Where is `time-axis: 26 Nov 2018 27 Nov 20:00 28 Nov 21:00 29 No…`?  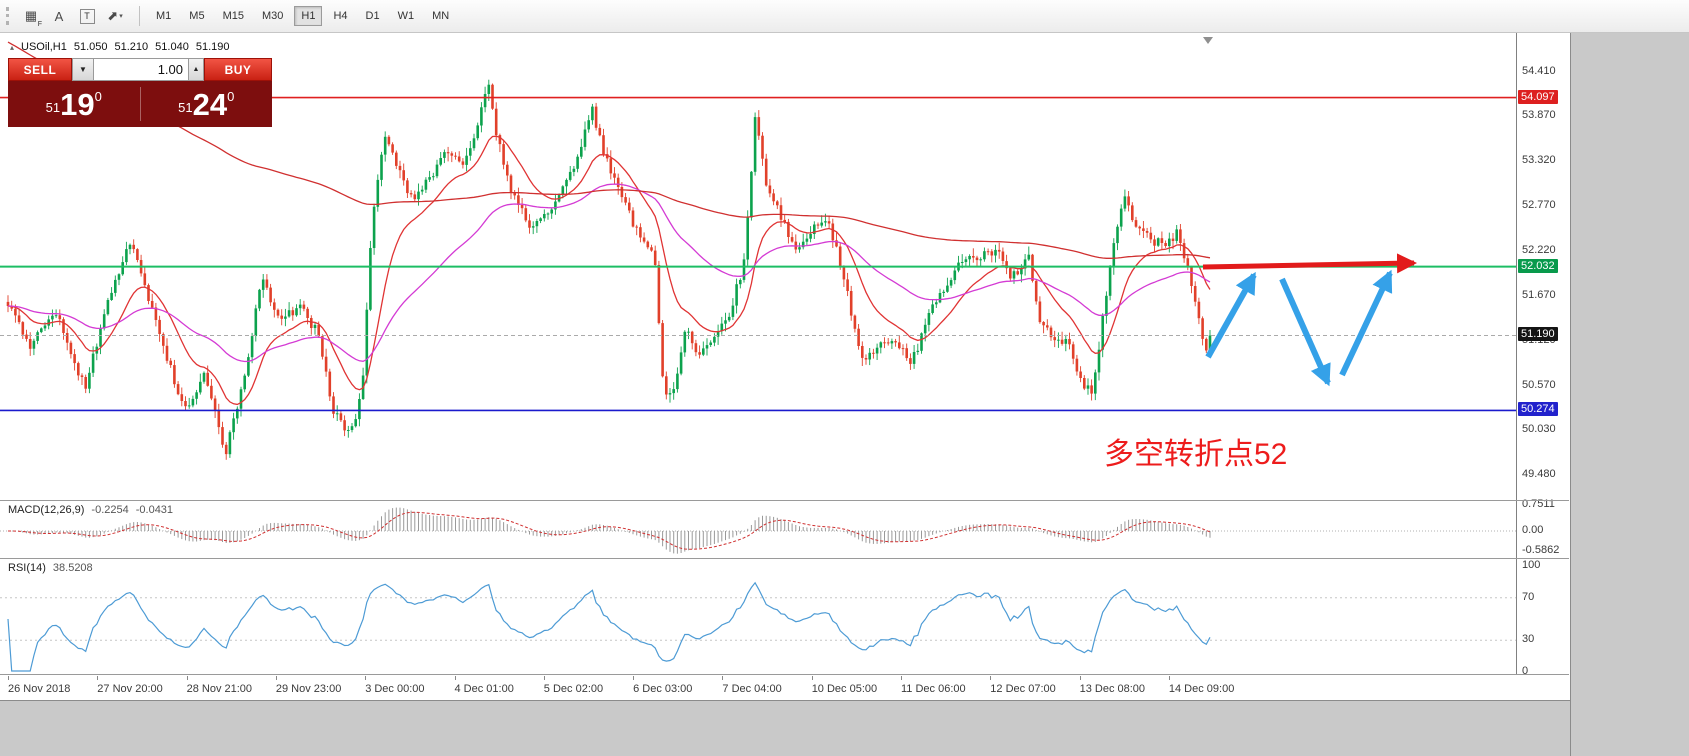
time-axis: 26 Nov 2018 27 Nov 20:00 28 Nov 21:00 29 No… is located at coordinates (784, 687).